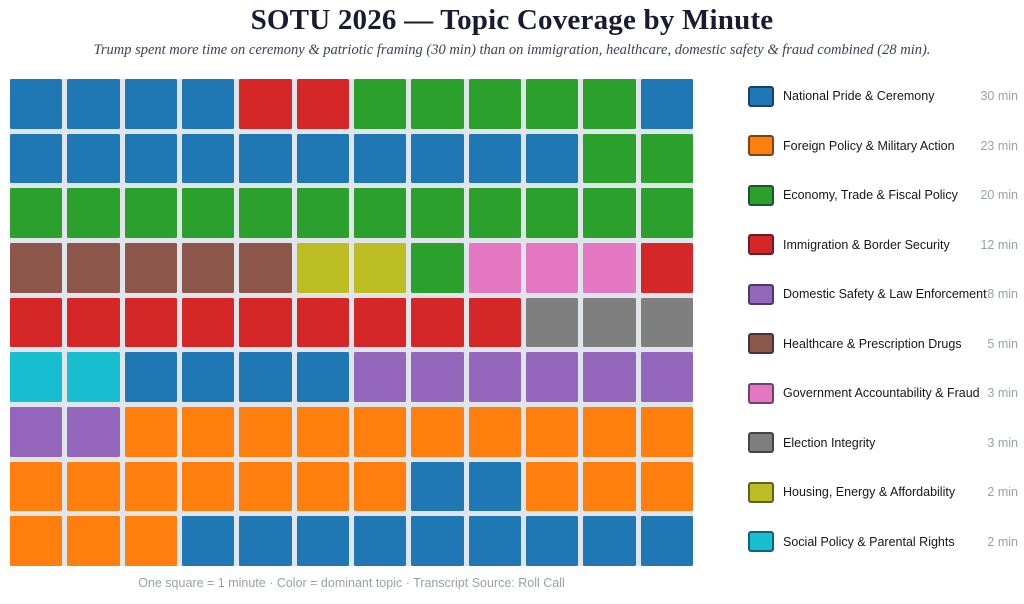  What do you see at coordinates (999, 145) in the screenshot?
I see `legend-minutes-value: 23 min` at bounding box center [999, 145].